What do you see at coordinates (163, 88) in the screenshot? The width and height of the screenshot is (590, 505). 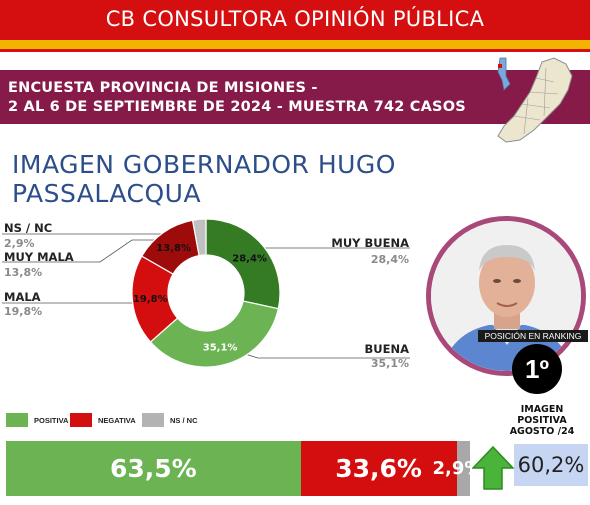 I see `survey-line-1: ENCUESTA PROVINCIA DE MISIONES -` at bounding box center [163, 88].